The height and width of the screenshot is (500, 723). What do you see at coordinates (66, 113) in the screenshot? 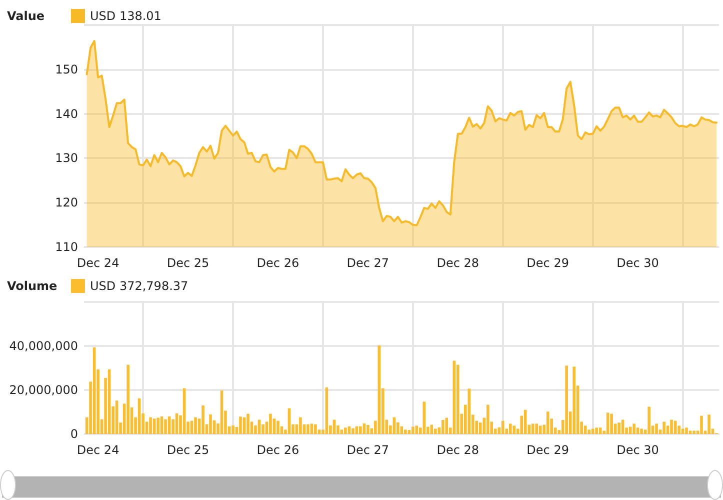
I see `y-tick-label: 140` at bounding box center [66, 113].